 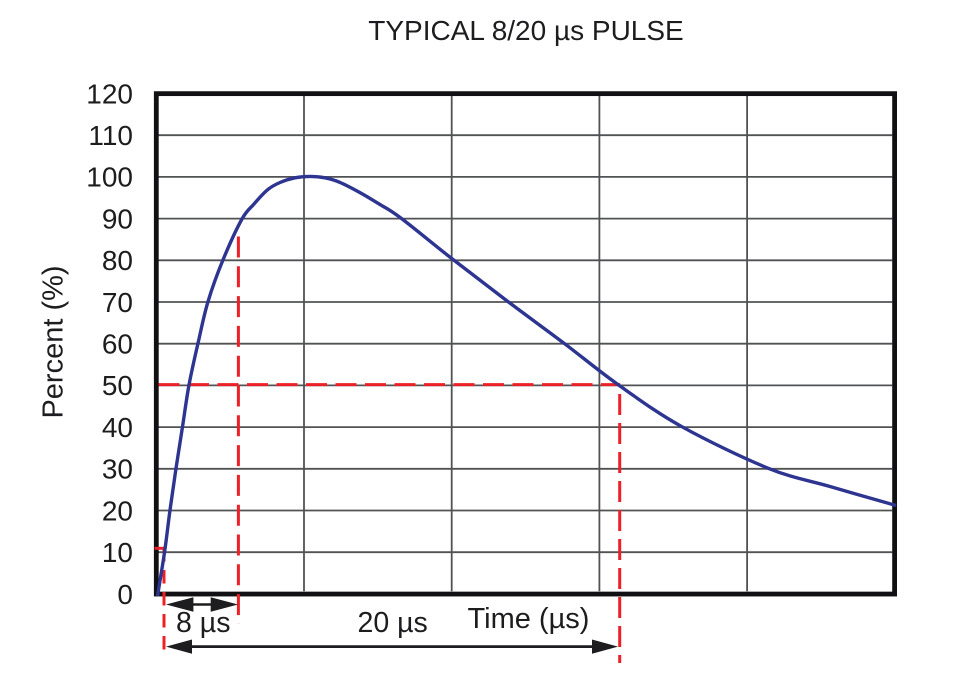 What do you see at coordinates (525, 30) in the screenshot?
I see `svg-text: TYPICAL 8/20 µs PULSE` at bounding box center [525, 30].